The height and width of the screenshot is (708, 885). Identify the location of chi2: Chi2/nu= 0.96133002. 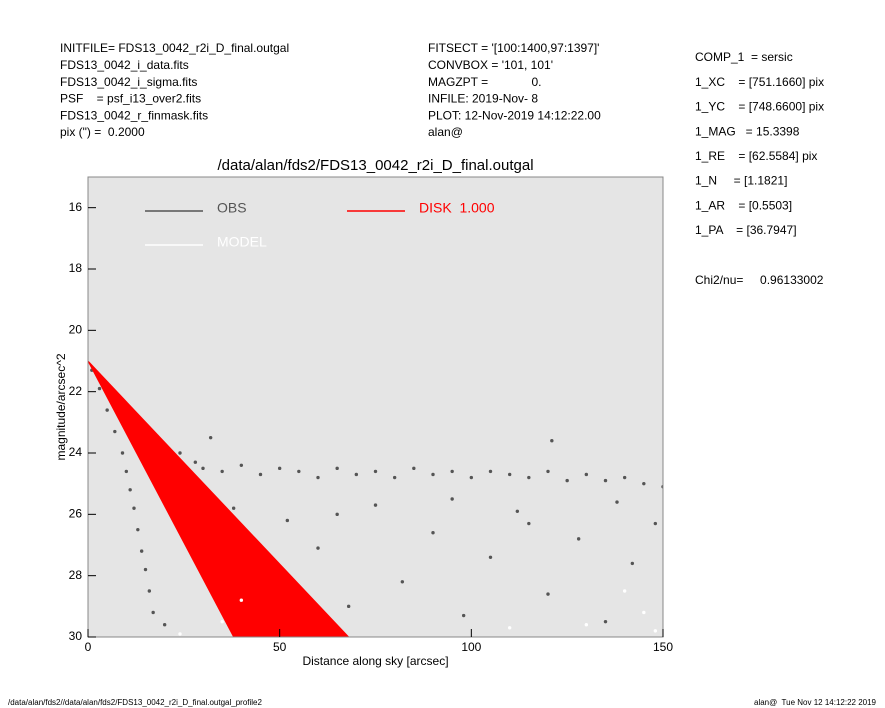
(759, 280).